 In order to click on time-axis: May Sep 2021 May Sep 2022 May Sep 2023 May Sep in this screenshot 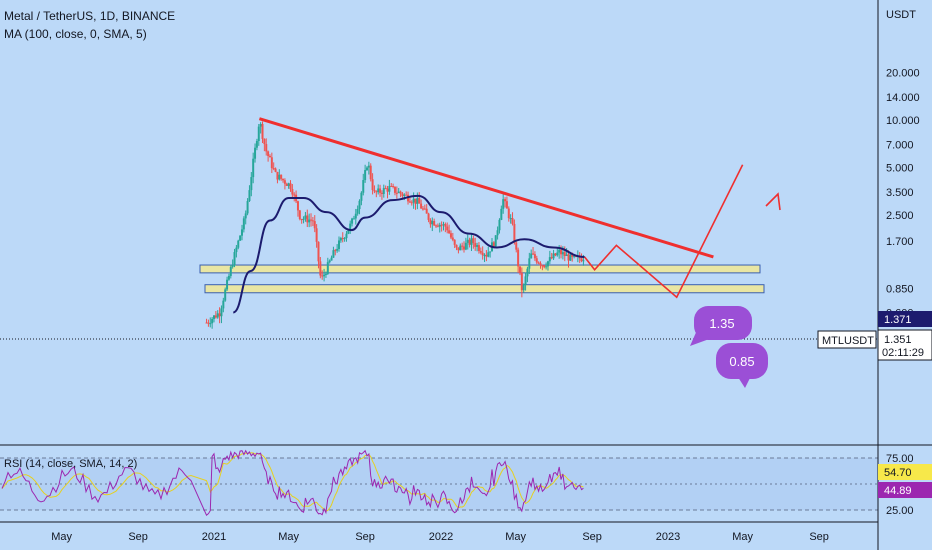, I will do `click(440, 537)`.